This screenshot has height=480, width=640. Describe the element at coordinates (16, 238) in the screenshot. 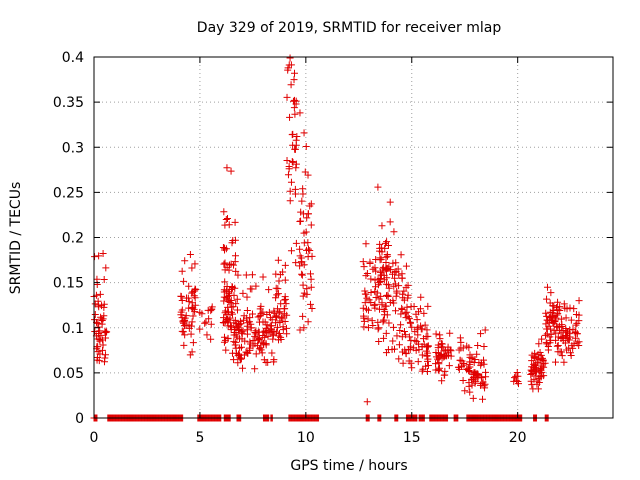

I see `y-axis-title: SRMTID / TECUs` at that location.